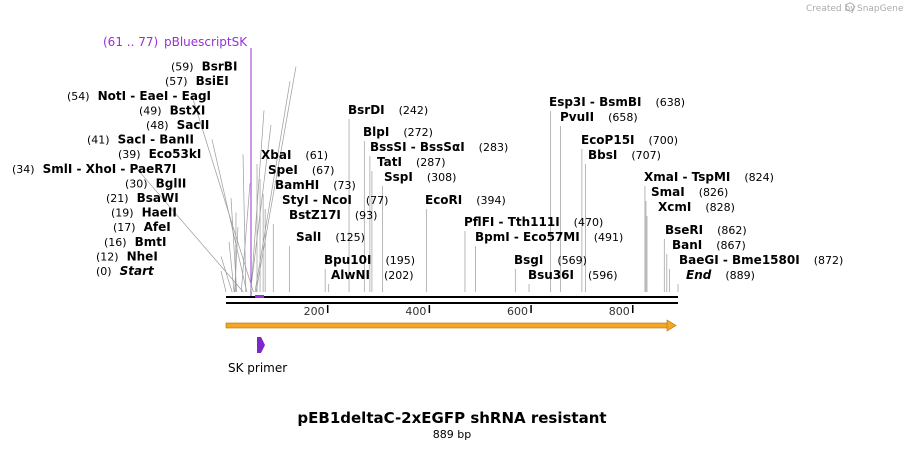 The width and height of the screenshot is (904, 449). Describe the element at coordinates (608, 140) in the screenshot. I see `site-enzyme: EcoP15I` at that location.